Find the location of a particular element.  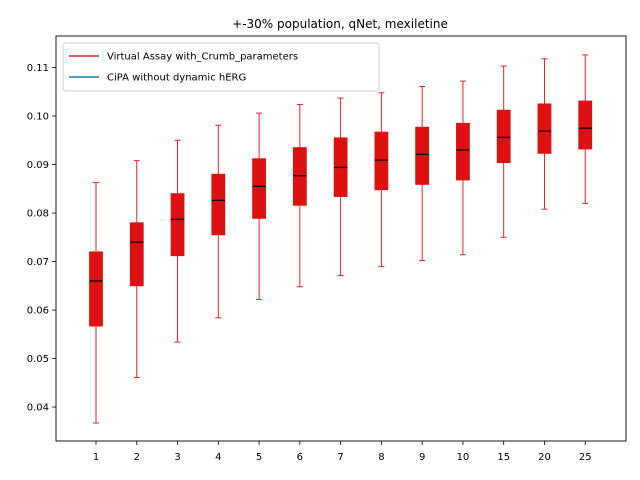

x-tick-label: 3 is located at coordinates (177, 457).